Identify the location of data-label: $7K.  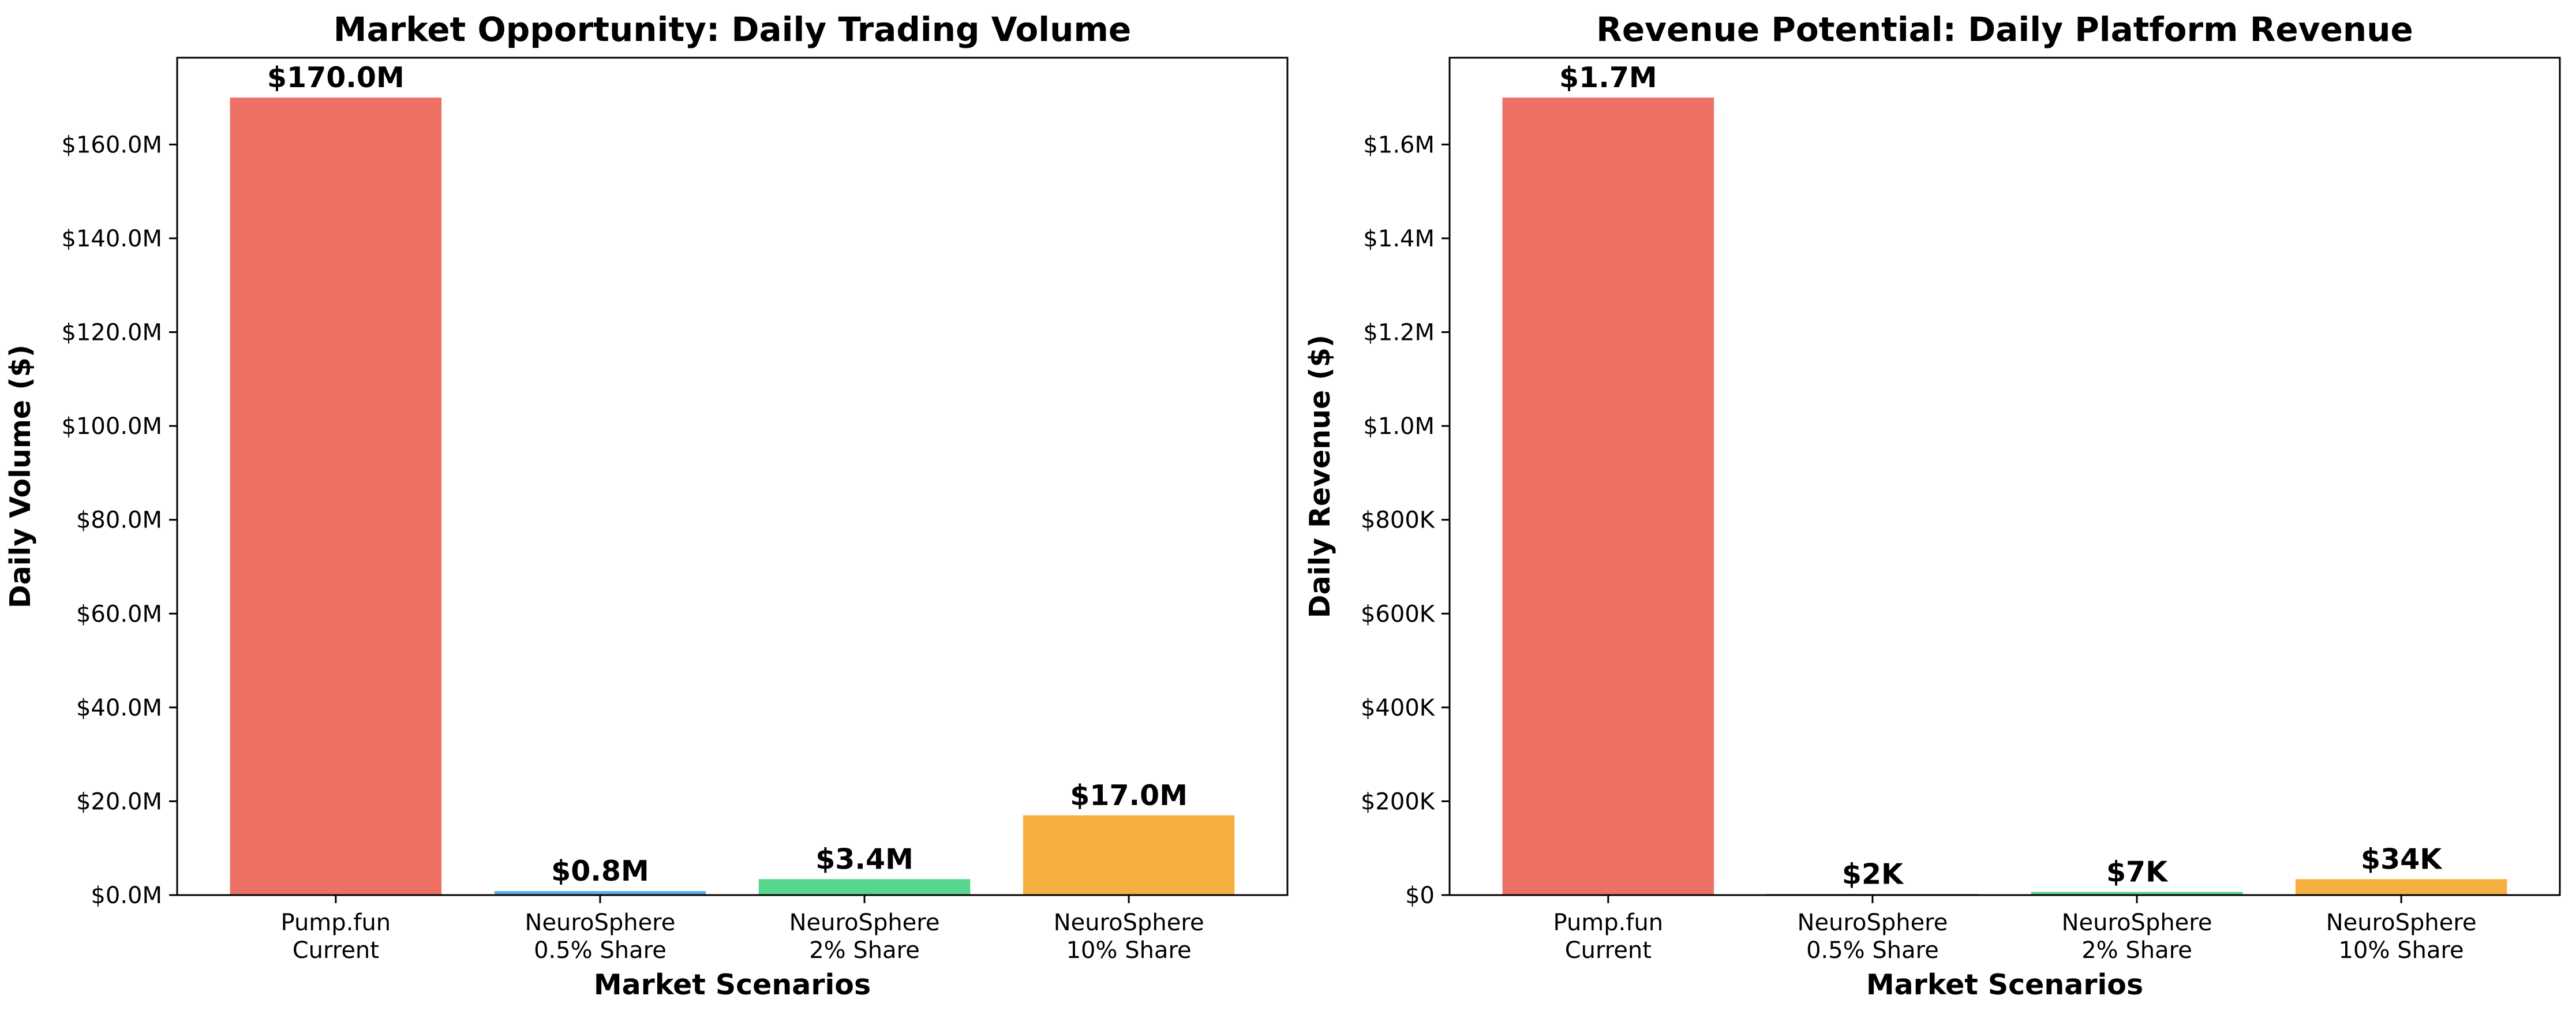
(2137, 871).